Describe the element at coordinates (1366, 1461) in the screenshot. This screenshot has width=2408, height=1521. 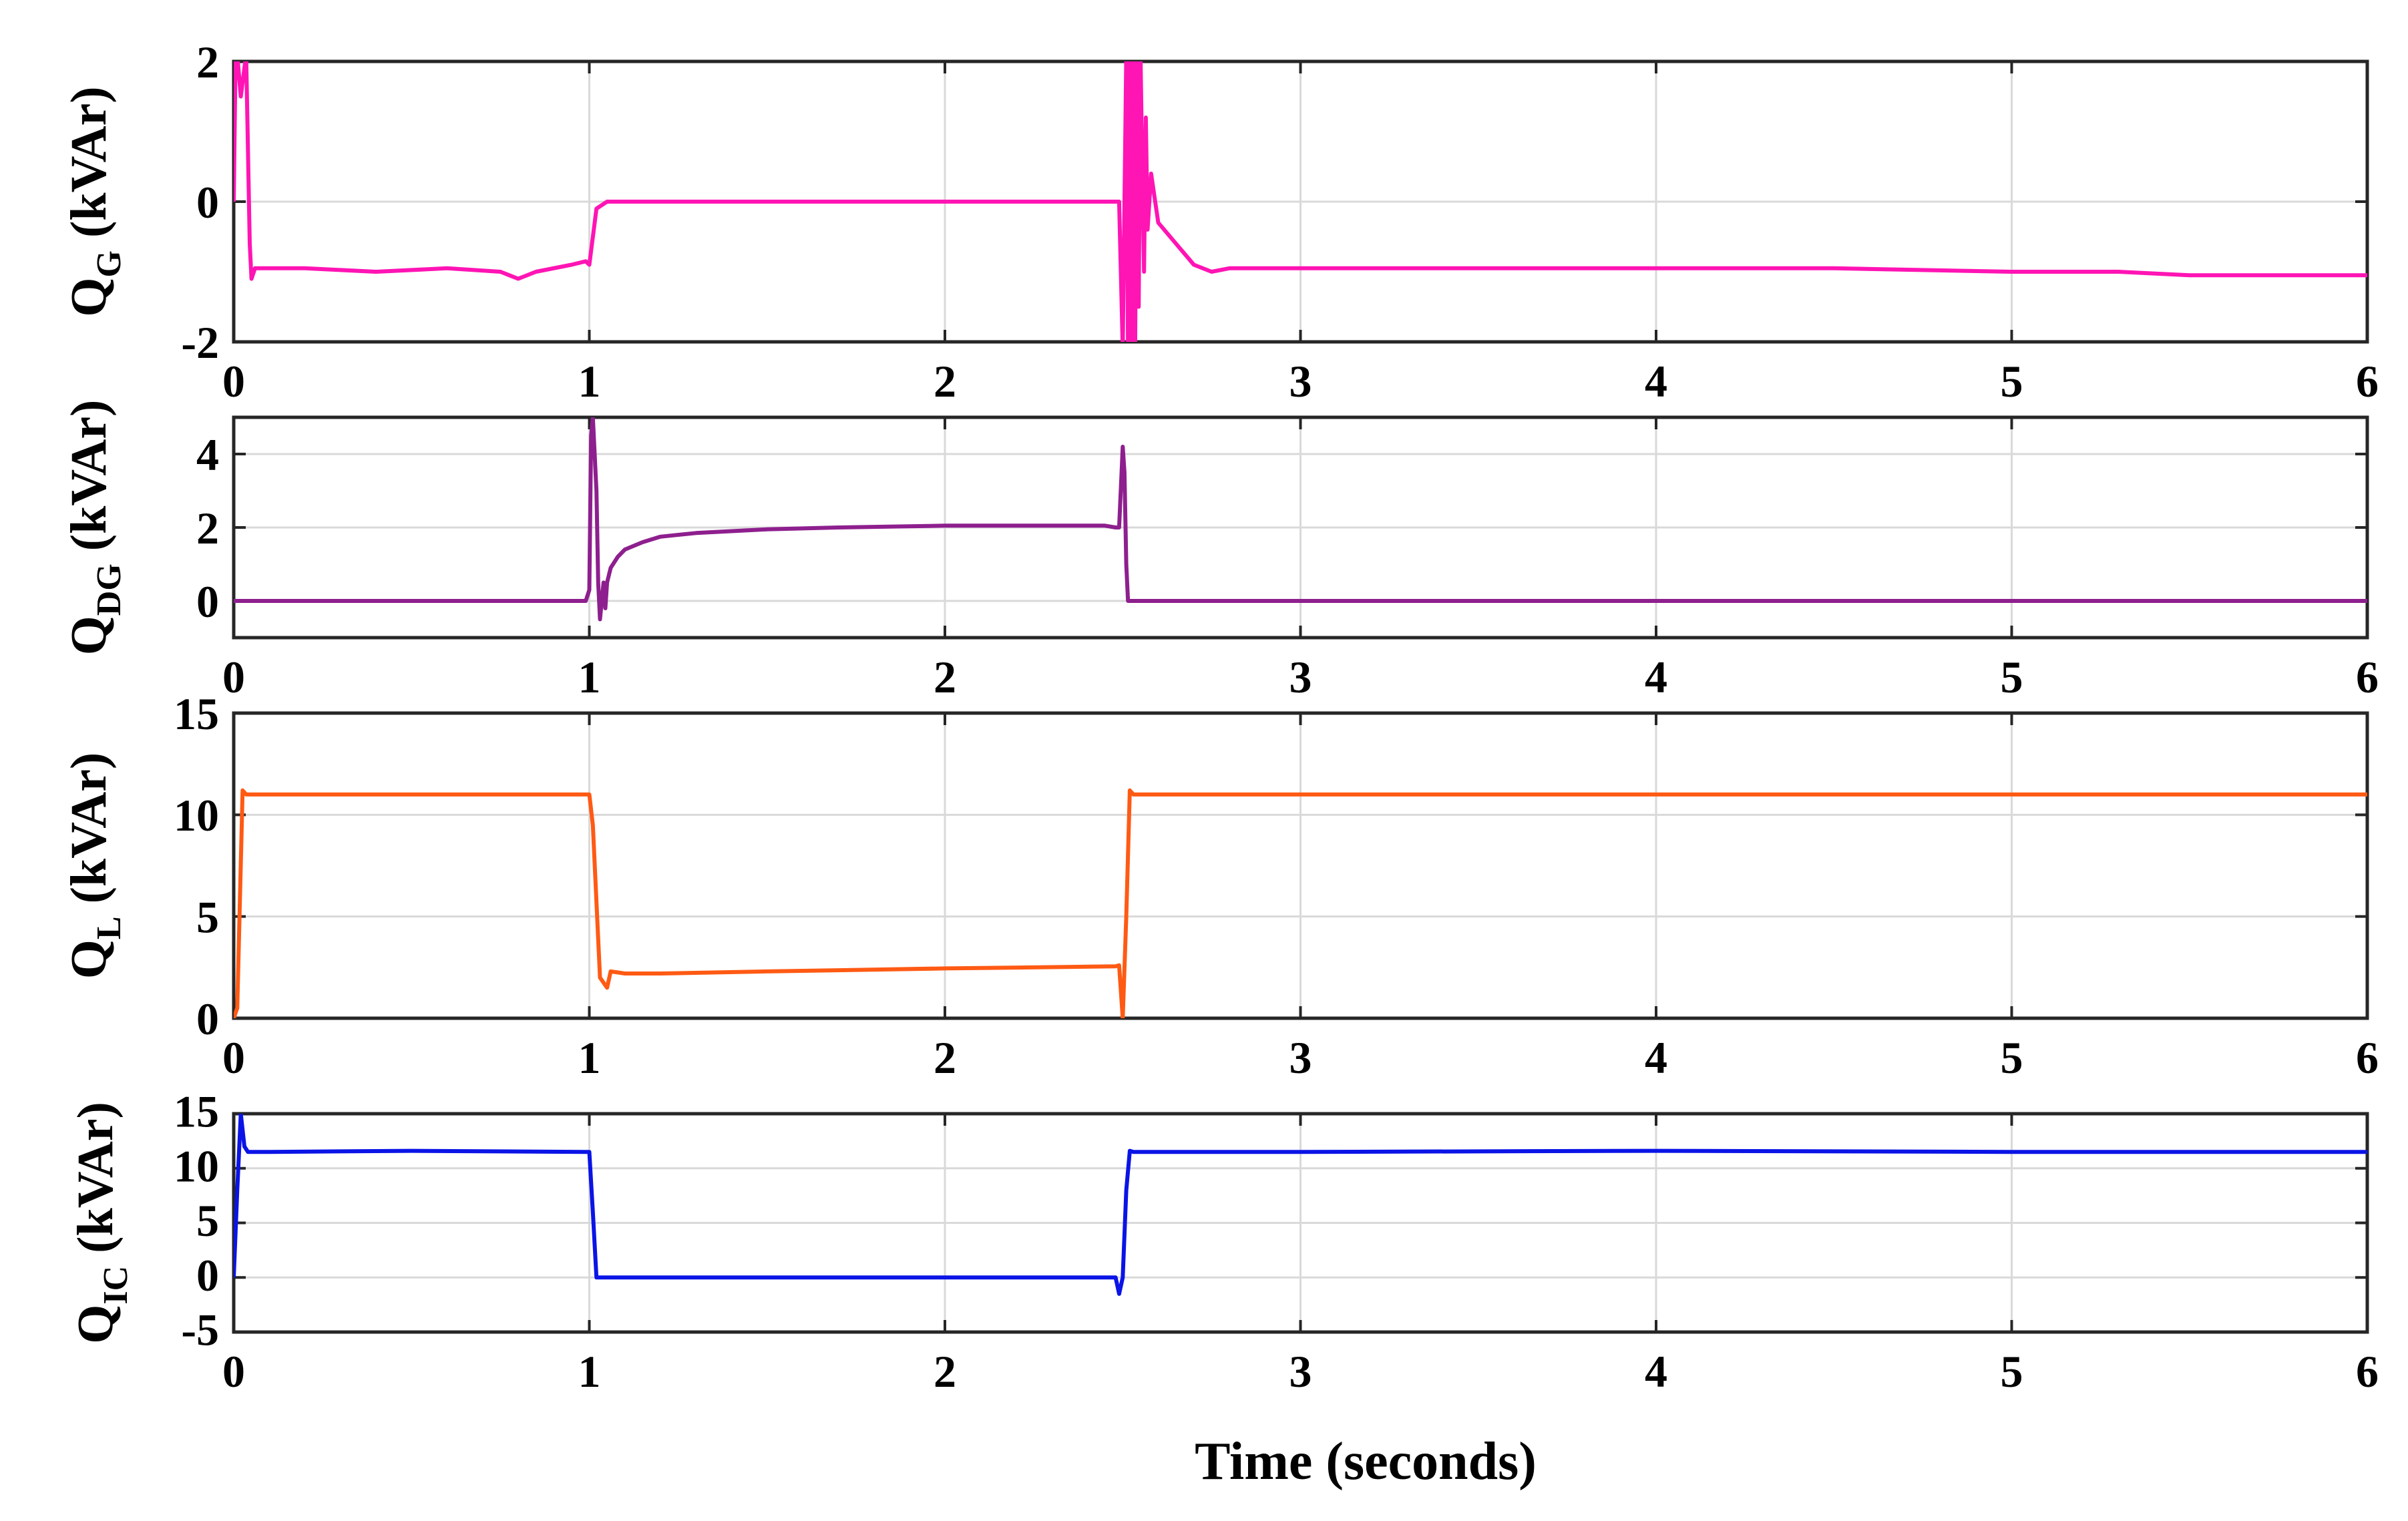
I see `x-axis-label: Time (seconds)` at that location.